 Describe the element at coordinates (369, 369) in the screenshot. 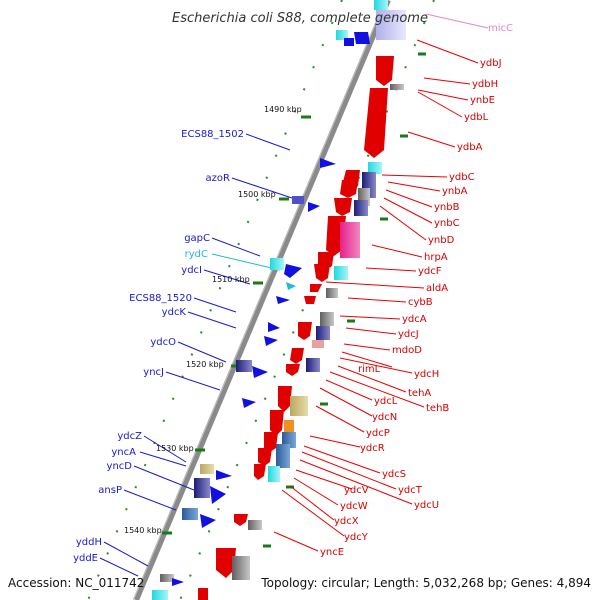

I see `gene-label-rimL: rimL` at that location.